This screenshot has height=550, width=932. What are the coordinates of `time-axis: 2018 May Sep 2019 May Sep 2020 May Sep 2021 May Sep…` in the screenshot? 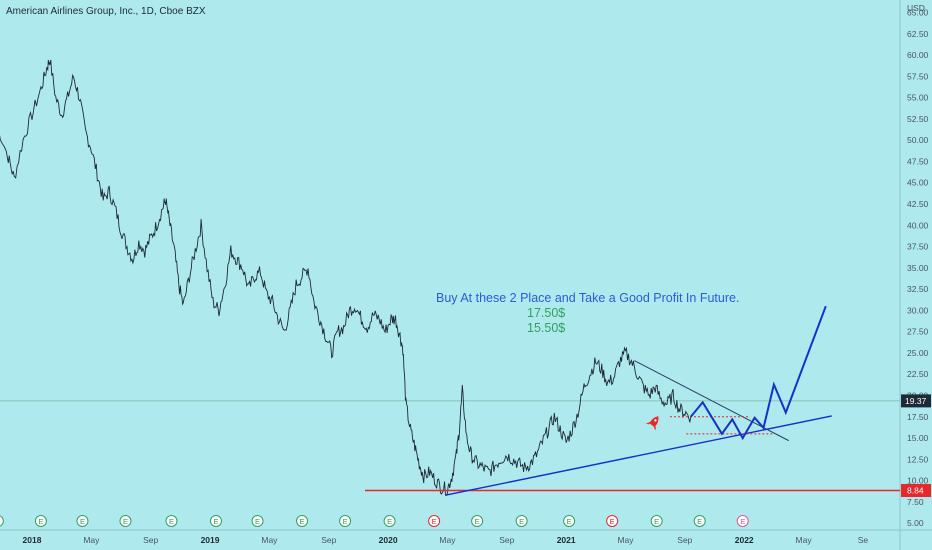 It's located at (466, 537).